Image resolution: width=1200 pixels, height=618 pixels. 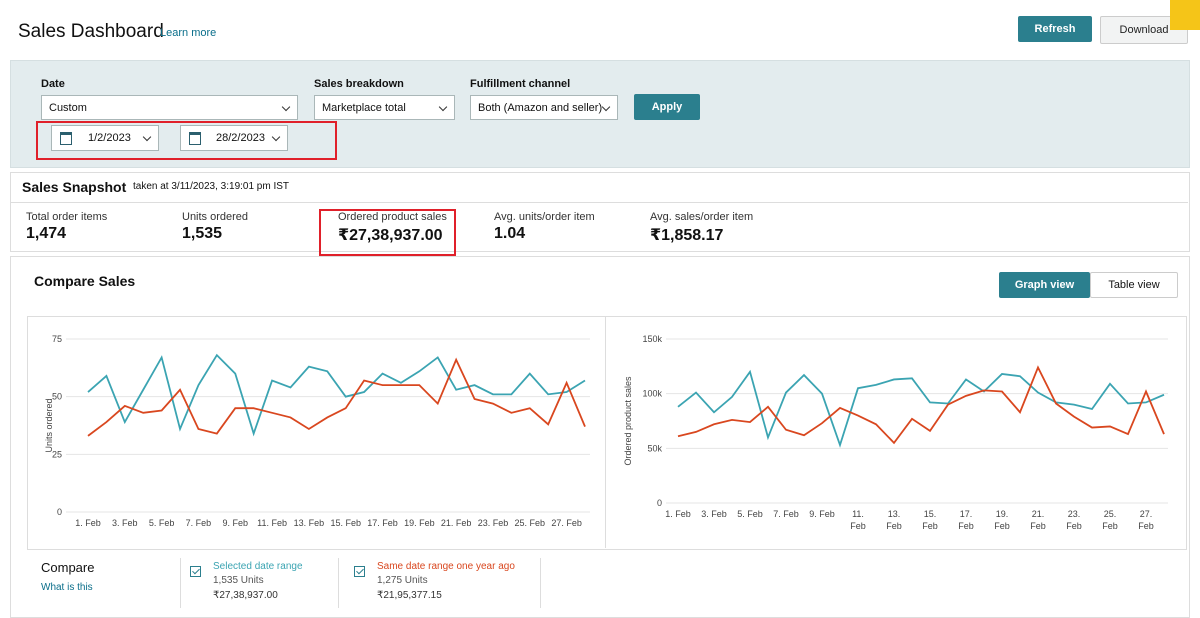 I want to click on date-label: Date, so click(x=53, y=84).